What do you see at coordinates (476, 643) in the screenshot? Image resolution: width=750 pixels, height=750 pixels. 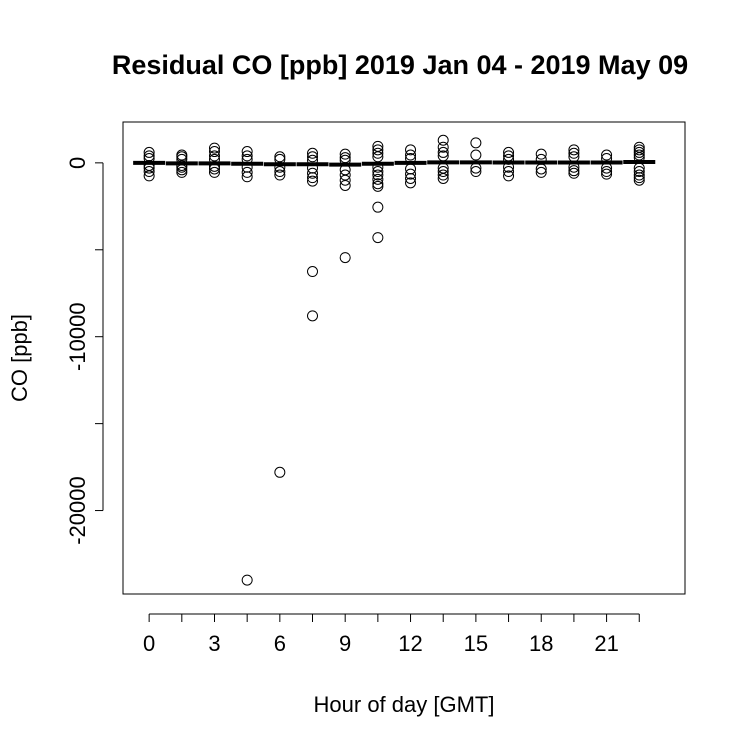 I see `x-tick-label: 15` at bounding box center [476, 643].